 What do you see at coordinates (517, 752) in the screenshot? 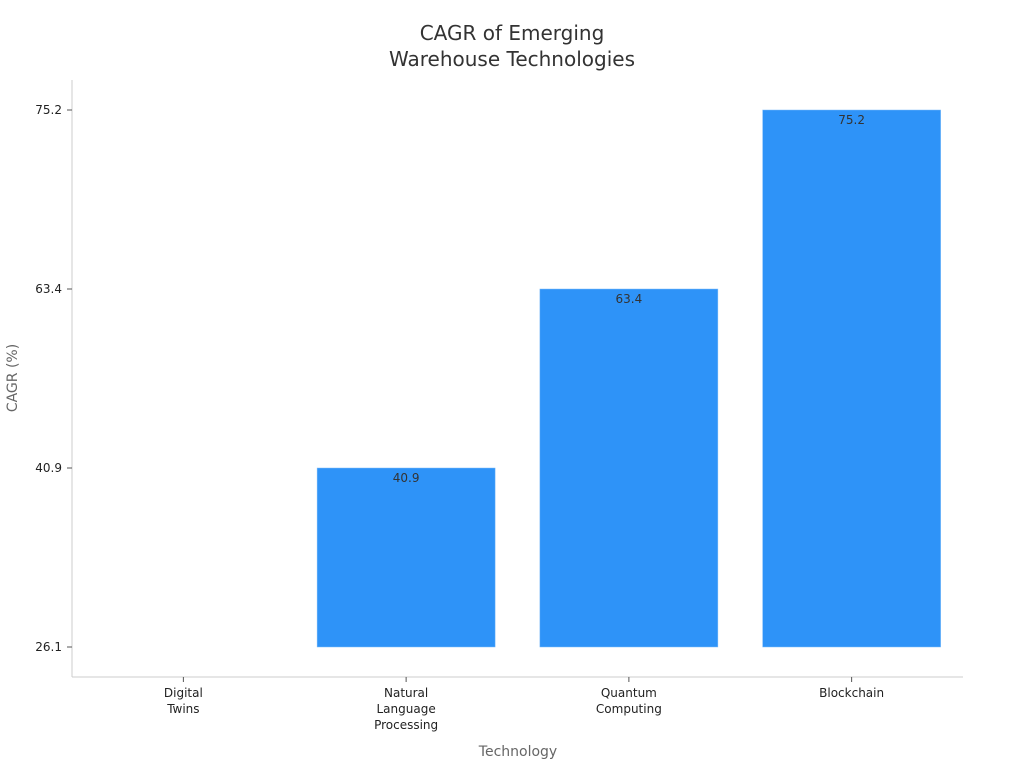
I see `x-axis-label: Technology` at bounding box center [517, 752].